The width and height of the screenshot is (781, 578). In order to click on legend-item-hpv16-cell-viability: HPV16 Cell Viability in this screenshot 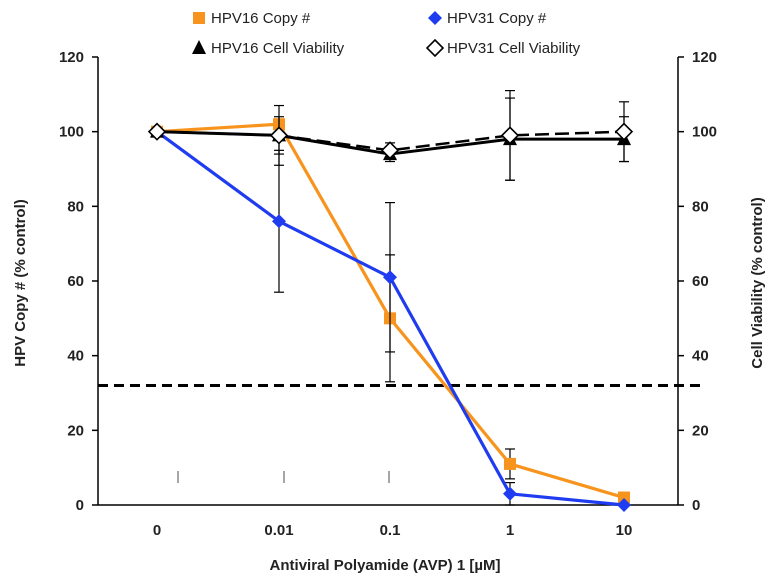, I will do `click(268, 48)`.